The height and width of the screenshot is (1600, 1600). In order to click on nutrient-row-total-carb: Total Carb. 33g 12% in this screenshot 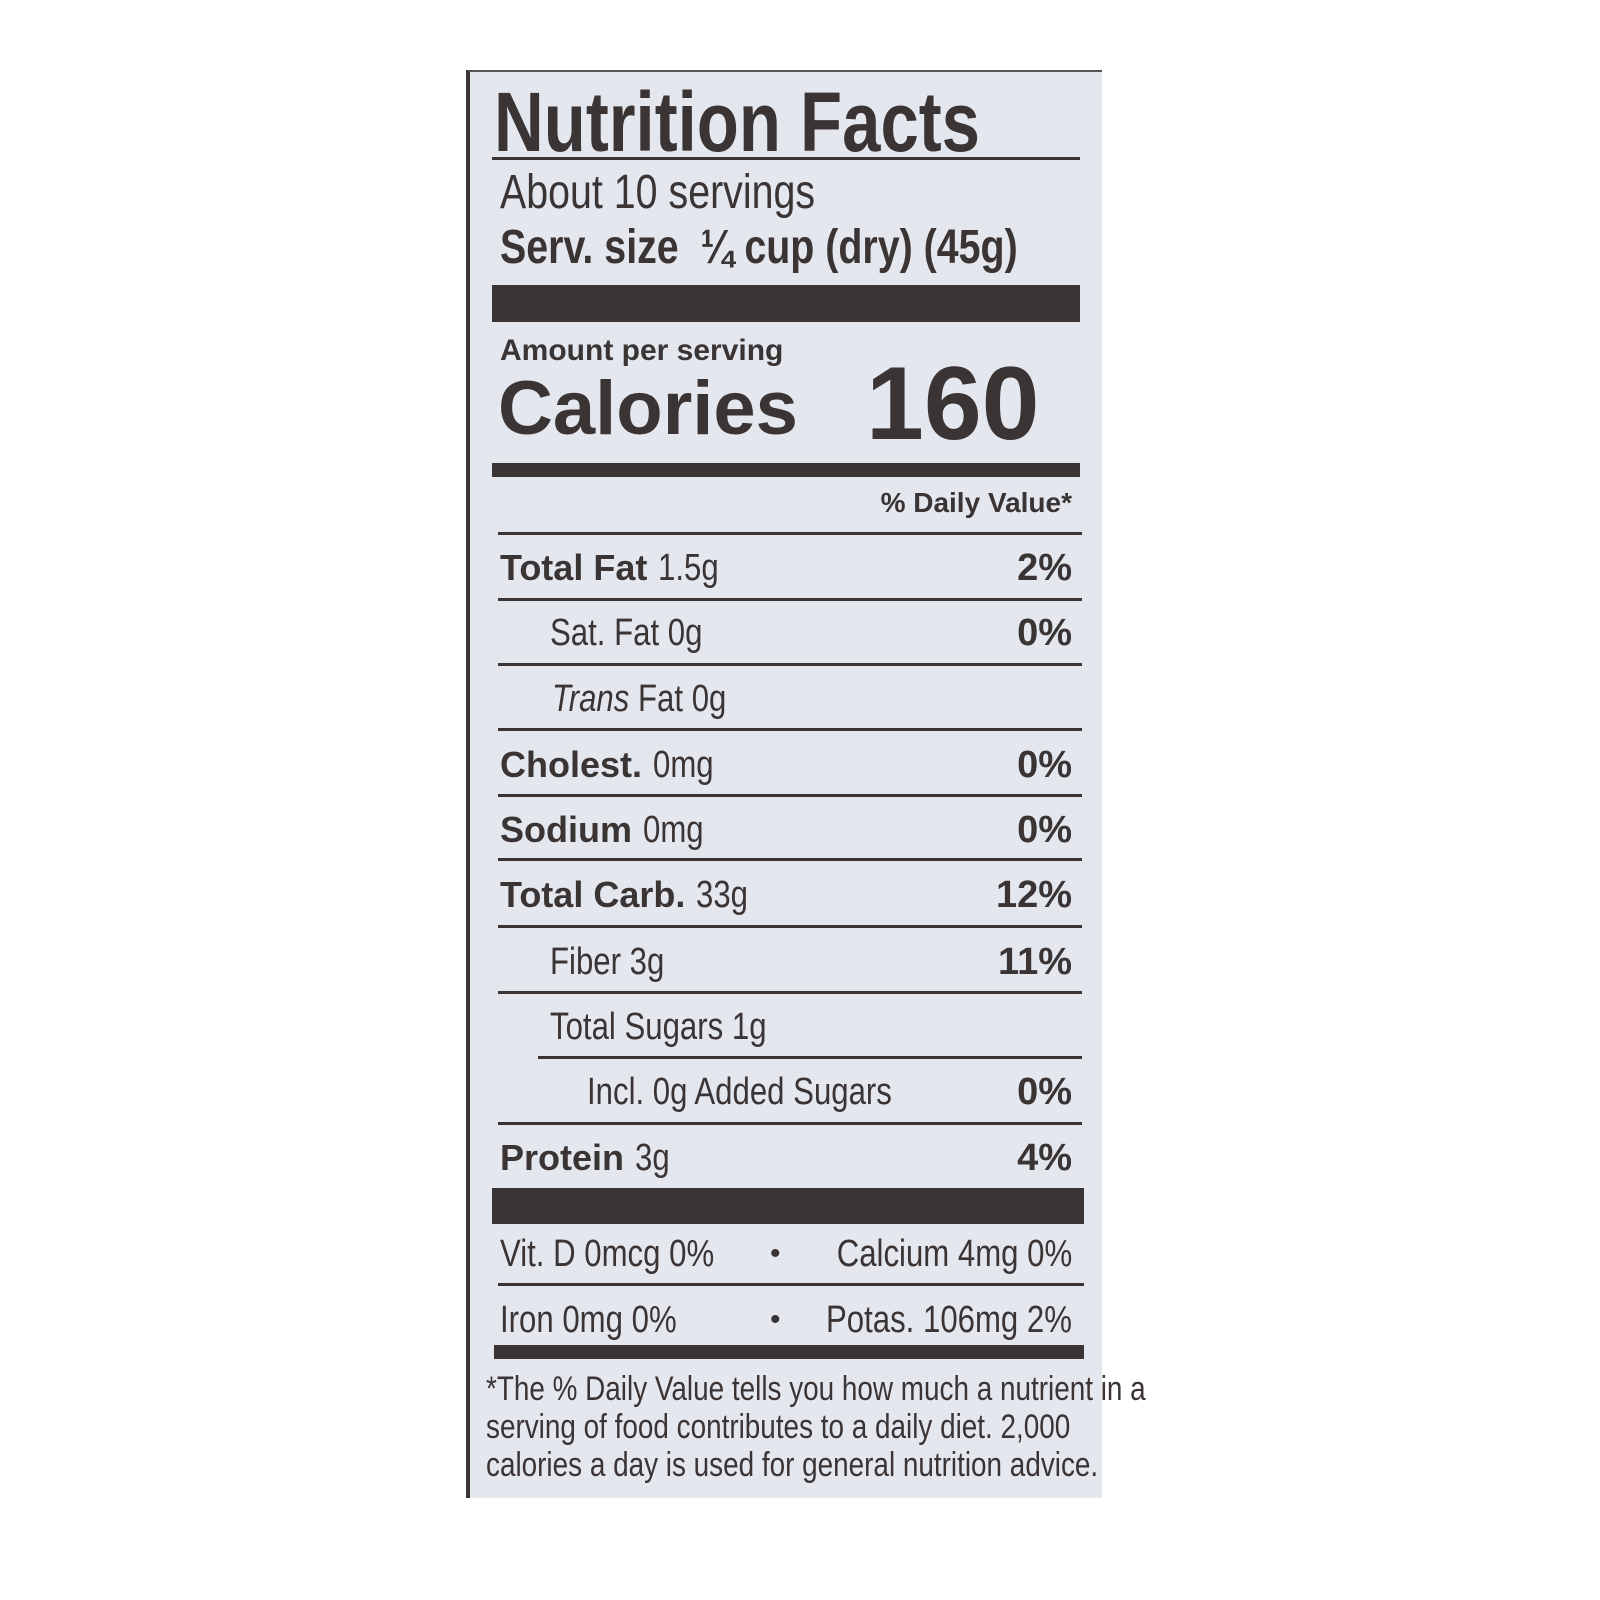, I will do `click(786, 895)`.